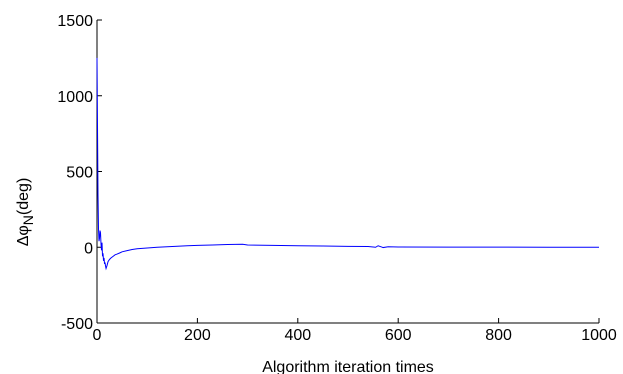 Image resolution: width=623 pixels, height=374 pixels. What do you see at coordinates (97, 335) in the screenshot?
I see `x-tick-label: 0` at bounding box center [97, 335].